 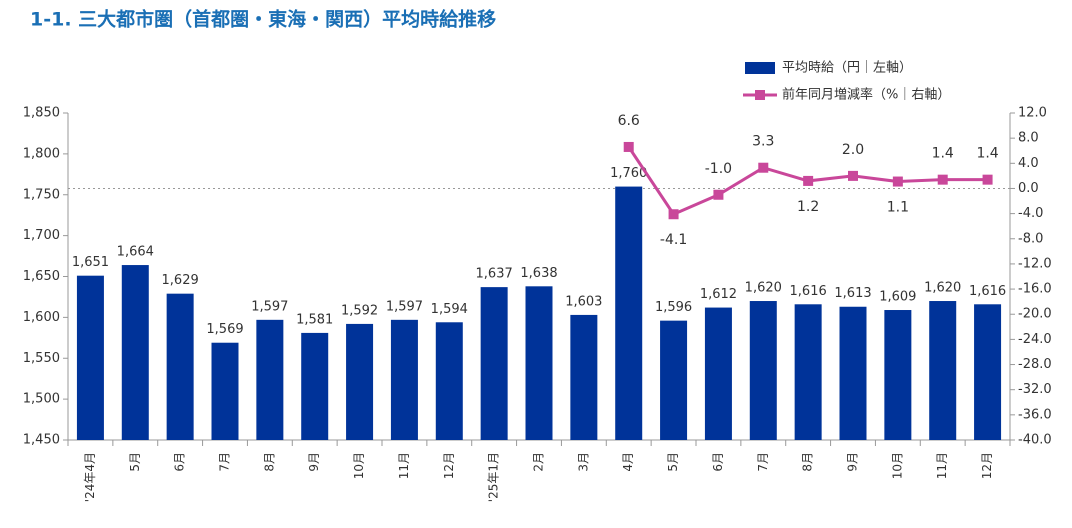 I want to click on bar-label: 1,613, so click(x=852, y=293).